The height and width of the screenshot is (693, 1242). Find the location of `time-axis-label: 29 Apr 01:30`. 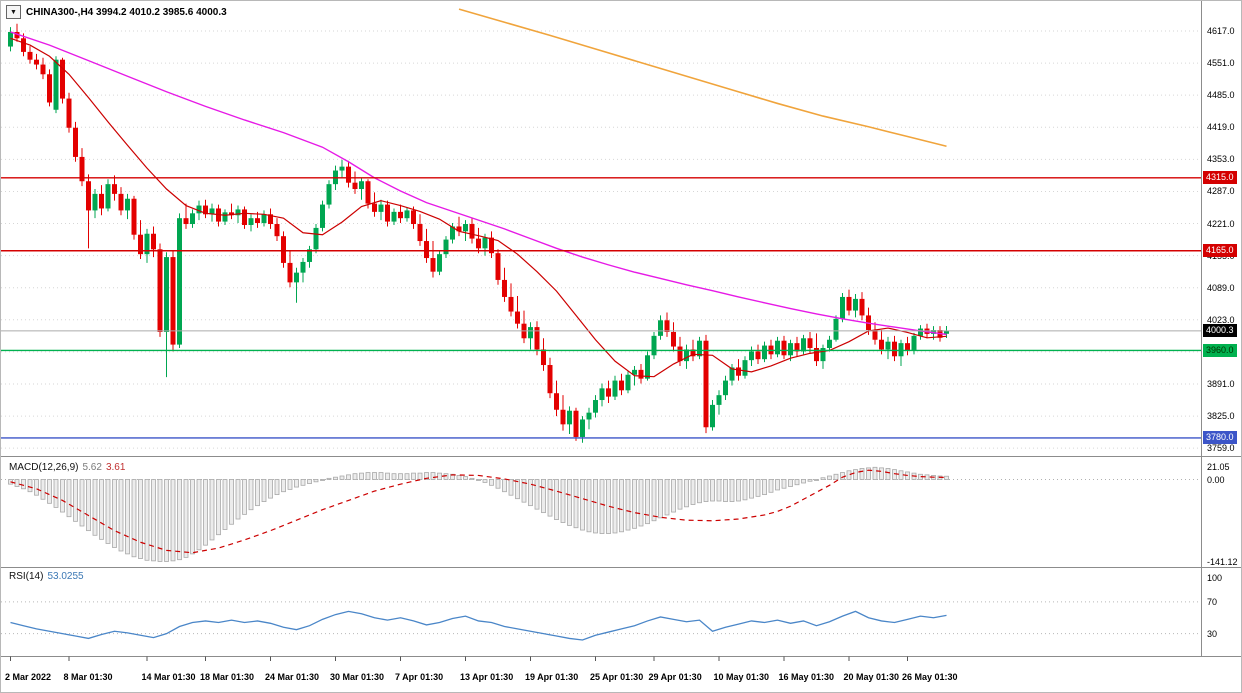

time-axis-label: 29 Apr 01:30 is located at coordinates (675, 677).